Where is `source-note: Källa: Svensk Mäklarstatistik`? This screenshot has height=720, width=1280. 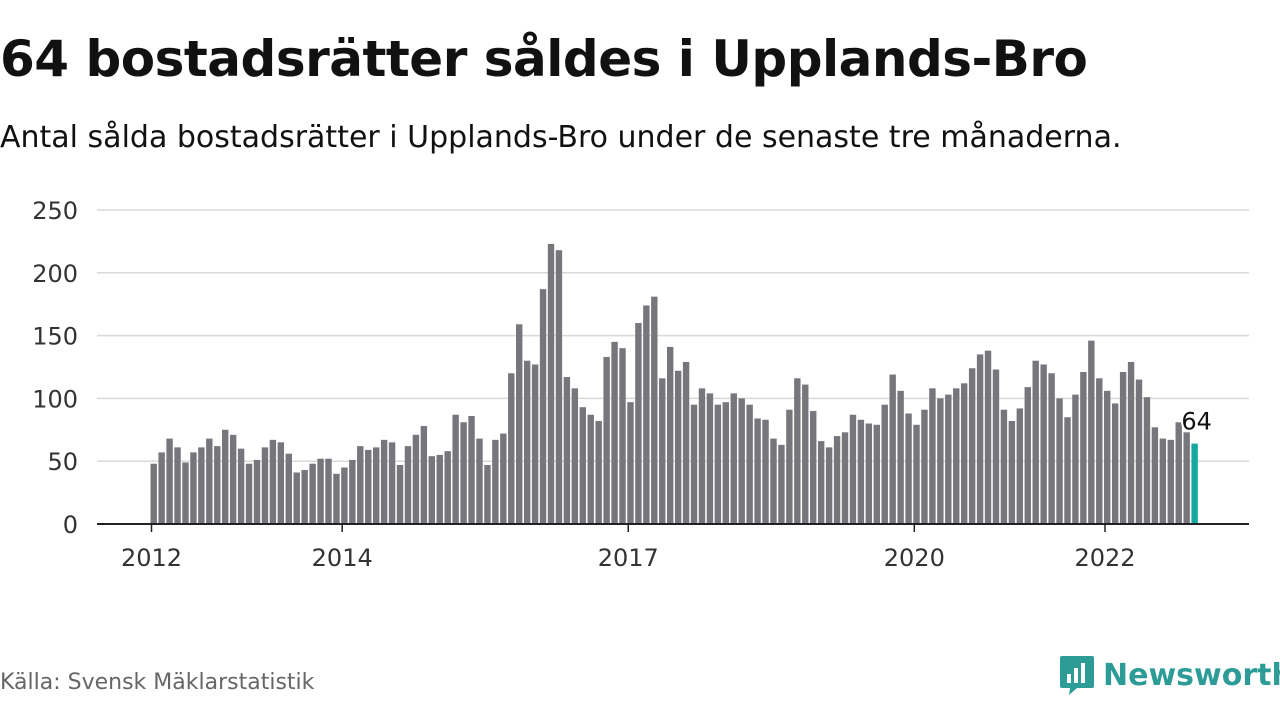 source-note: Källa: Svensk Mäklarstatistik is located at coordinates (157, 682).